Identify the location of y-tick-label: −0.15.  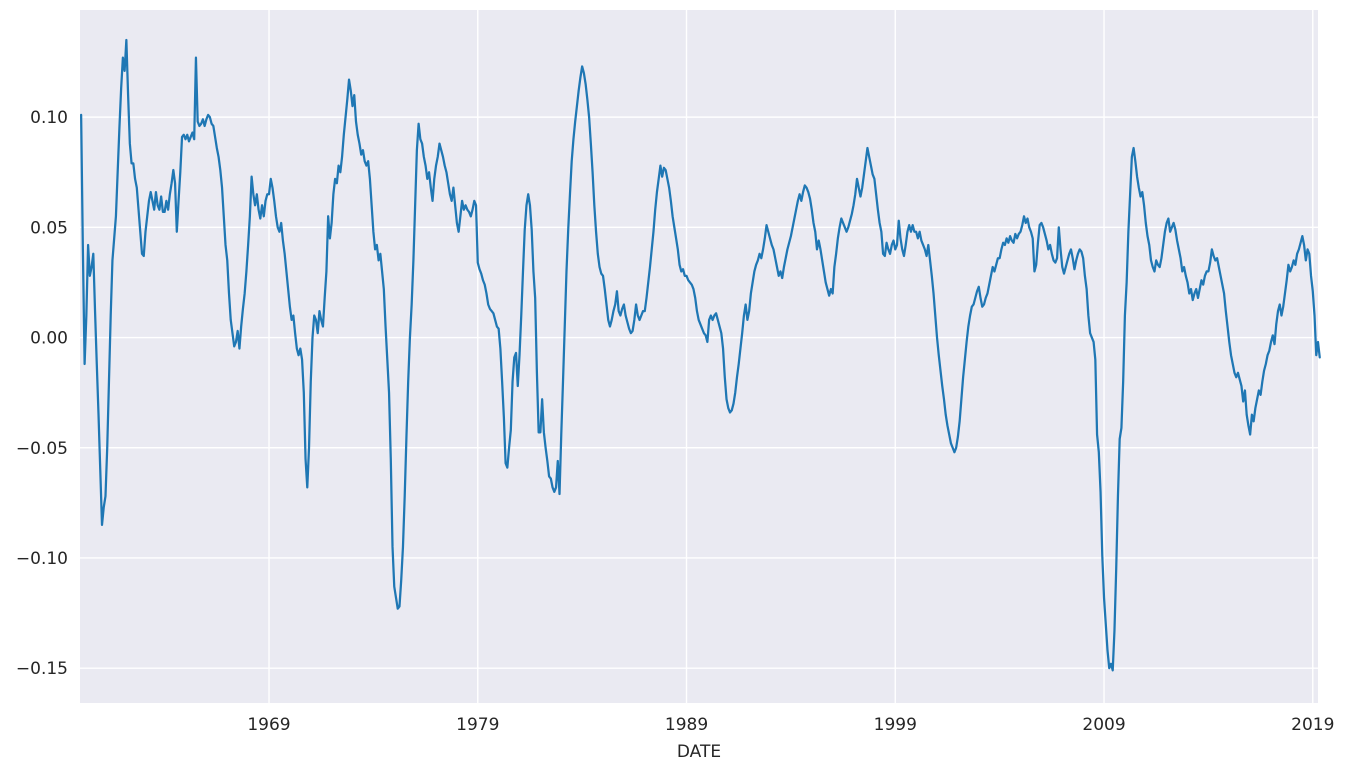
(42, 669).